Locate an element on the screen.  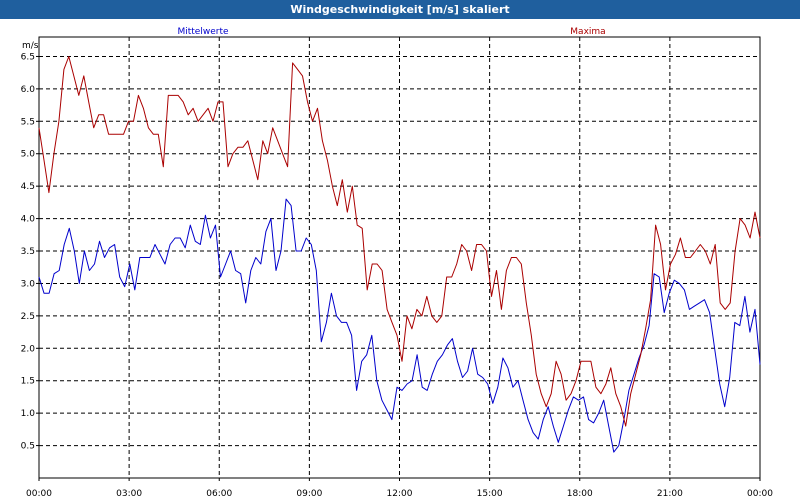
y-tick-label: 5.5 is located at coordinates (28, 122).